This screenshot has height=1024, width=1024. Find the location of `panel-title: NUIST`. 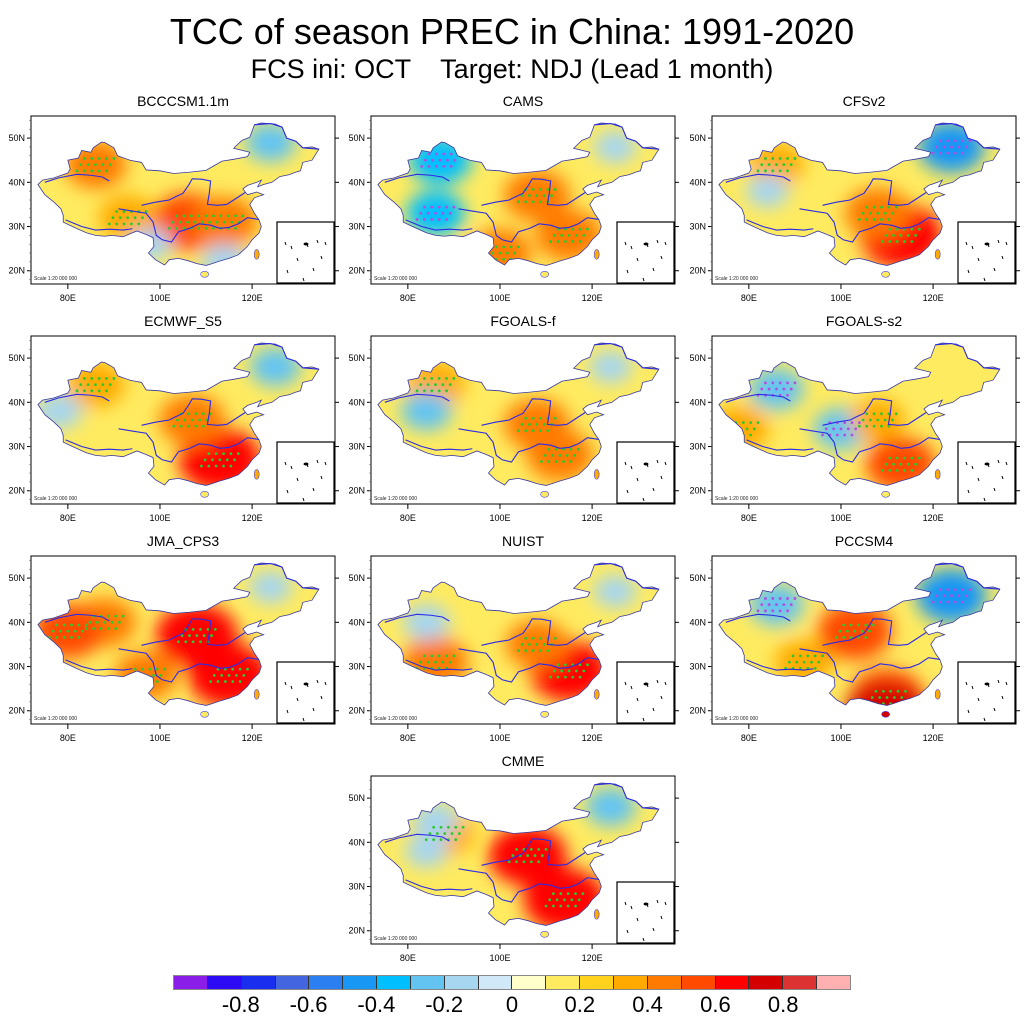

panel-title: NUIST is located at coordinates (523, 541).